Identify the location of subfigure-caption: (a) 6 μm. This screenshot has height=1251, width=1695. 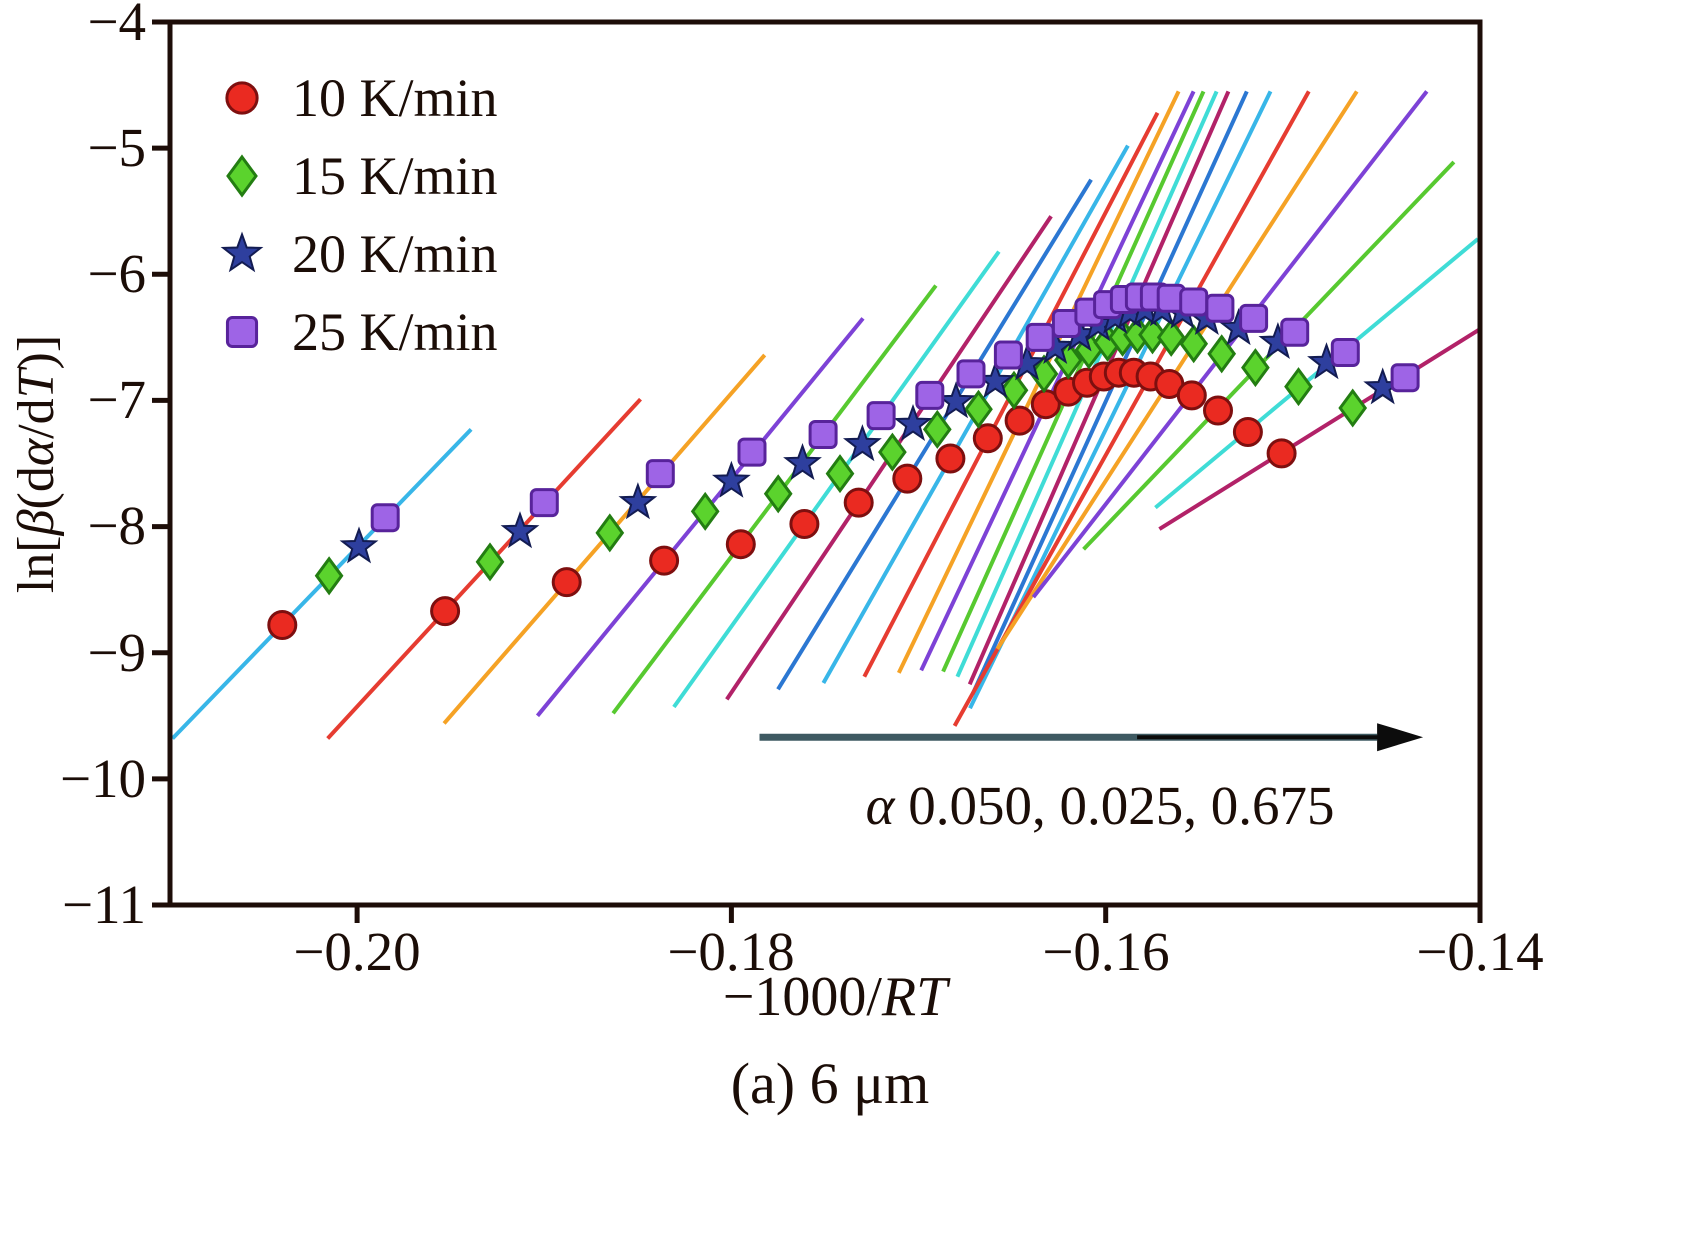
(830, 1083).